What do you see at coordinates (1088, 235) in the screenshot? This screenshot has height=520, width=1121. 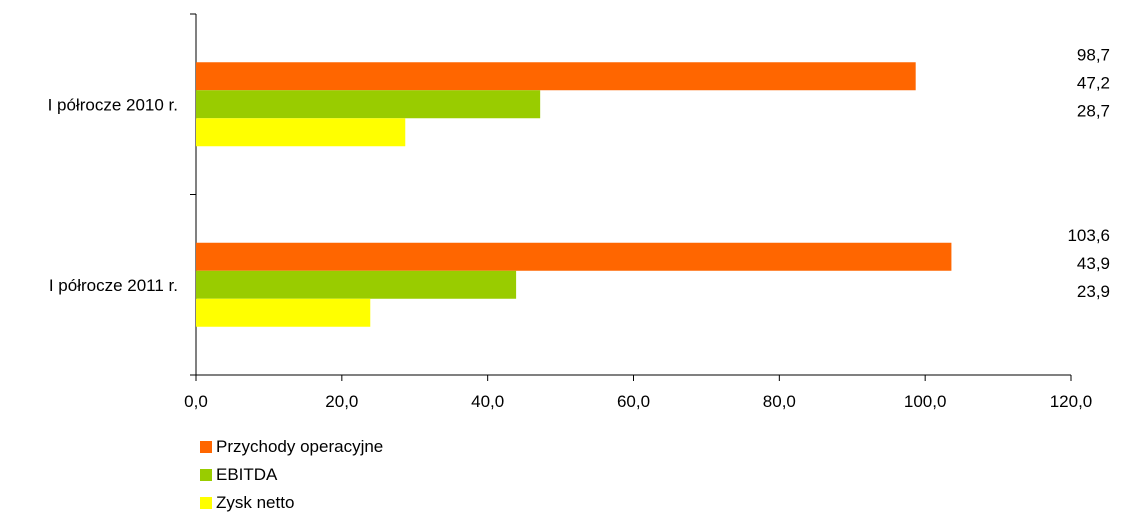 I see `data-label: 103,6` at bounding box center [1088, 235].